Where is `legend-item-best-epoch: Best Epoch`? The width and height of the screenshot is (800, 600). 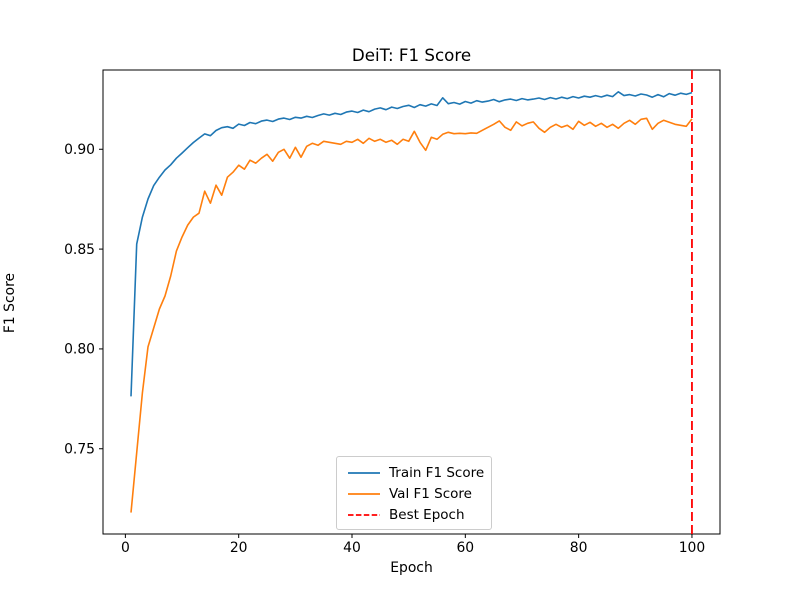 legend-item-best-epoch: Best Epoch is located at coordinates (414, 514).